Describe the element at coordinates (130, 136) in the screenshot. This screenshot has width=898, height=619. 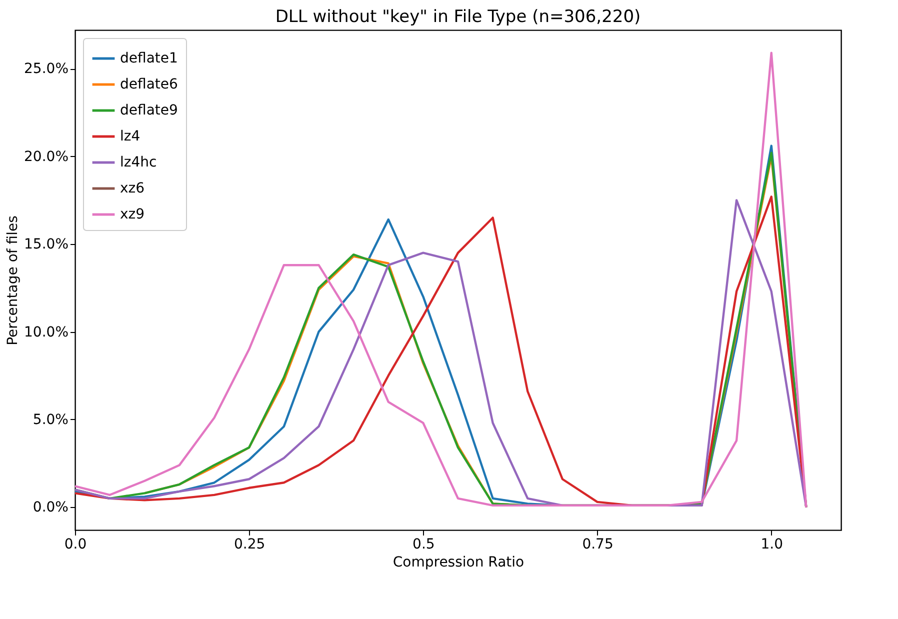
I see `legend-label: lz4` at that location.